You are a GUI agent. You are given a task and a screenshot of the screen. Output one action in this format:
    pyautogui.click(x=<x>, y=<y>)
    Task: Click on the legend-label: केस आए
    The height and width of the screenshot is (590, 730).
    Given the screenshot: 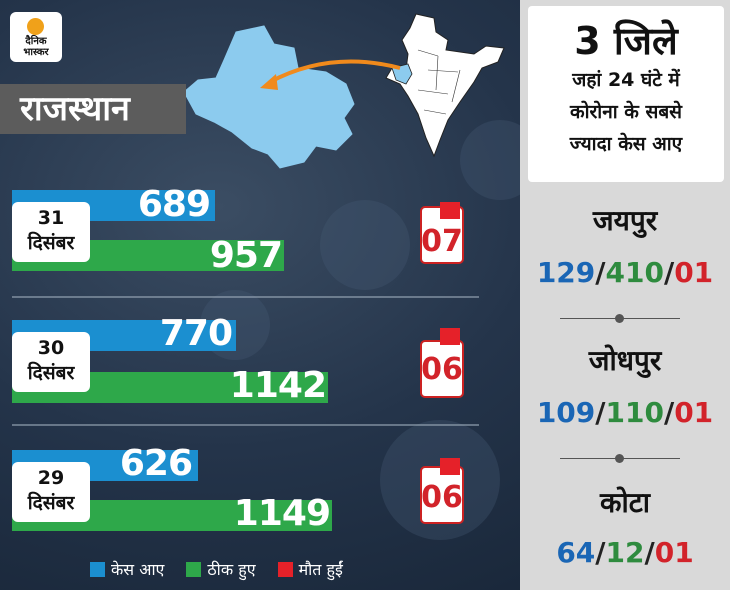 What is the action you would take?
    pyautogui.click(x=138, y=569)
    